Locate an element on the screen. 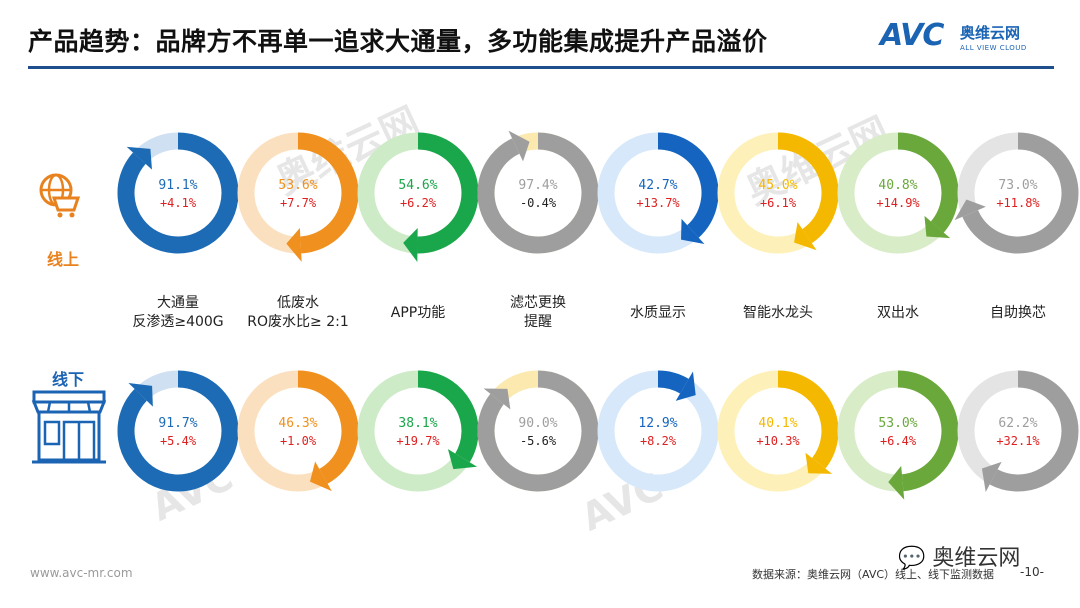 The image size is (1080, 608). category-label: 智能水龙头 is located at coordinates (778, 313).